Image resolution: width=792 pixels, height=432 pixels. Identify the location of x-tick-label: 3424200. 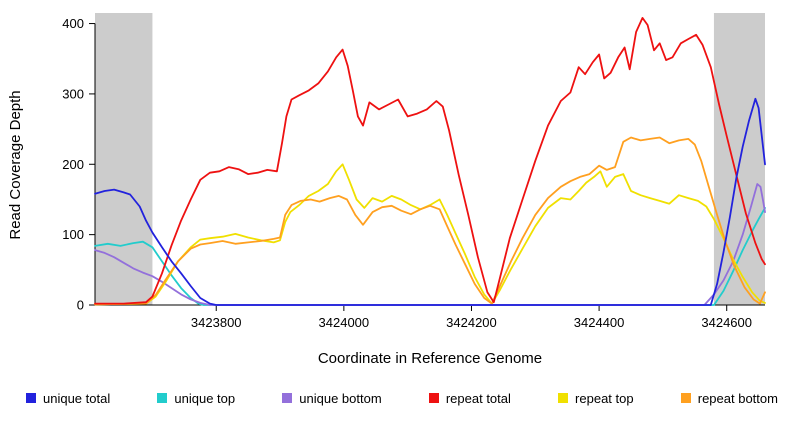
(471, 322).